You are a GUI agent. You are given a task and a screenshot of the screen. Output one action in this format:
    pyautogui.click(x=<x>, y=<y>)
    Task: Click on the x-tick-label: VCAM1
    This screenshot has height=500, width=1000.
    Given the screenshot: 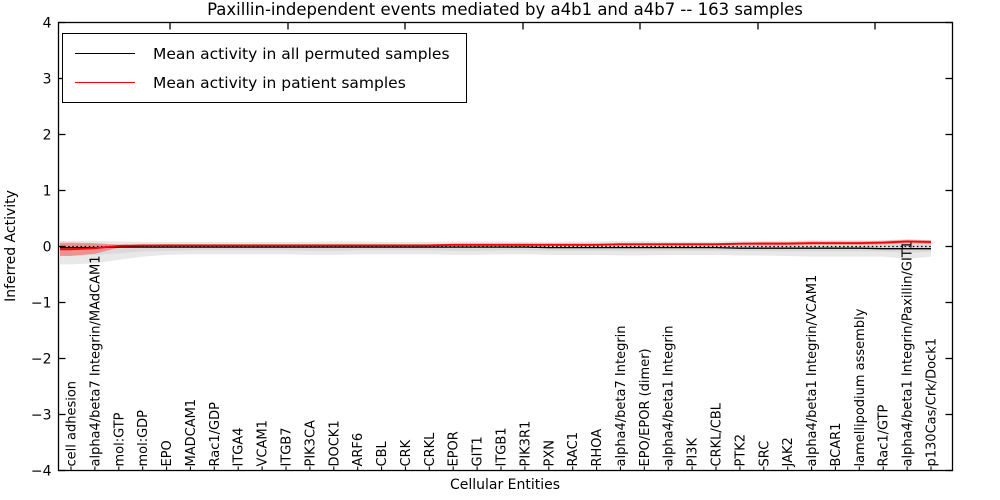 What is the action you would take?
    pyautogui.click(x=263, y=443)
    